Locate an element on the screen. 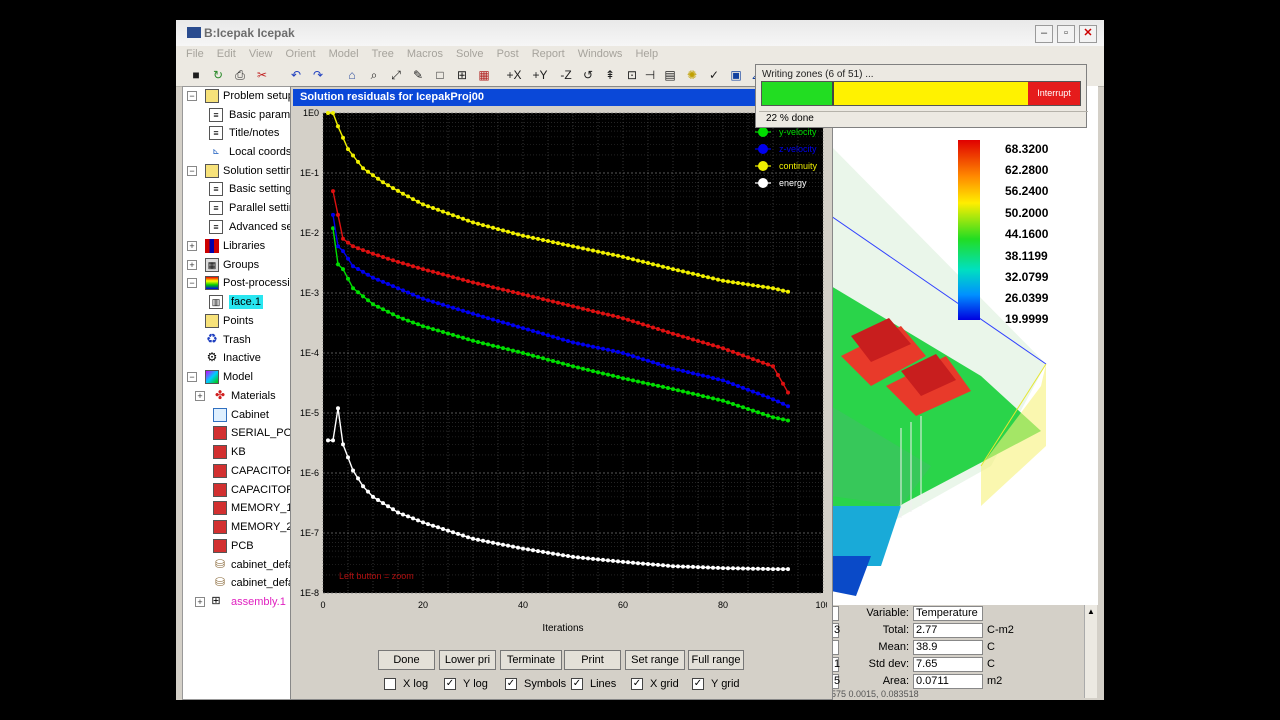 The image size is (1280, 720). x-grid-checkbox: ✓ X grid is located at coordinates (655, 684).